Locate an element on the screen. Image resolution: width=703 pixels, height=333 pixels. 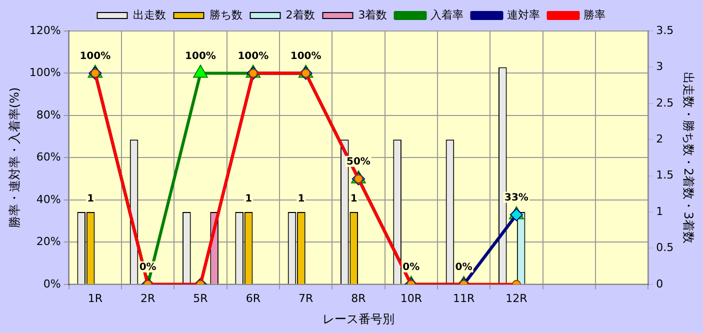
y2-axis-title: 出走数・勝ち数・2着数・3着数 is located at coordinates (689, 158).